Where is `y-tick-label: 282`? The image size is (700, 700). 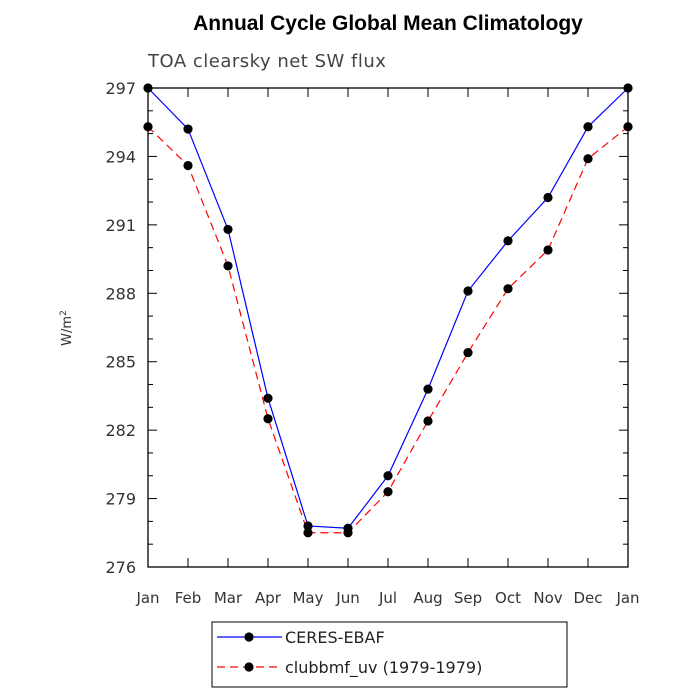 y-tick-label: 282 is located at coordinates (120, 430).